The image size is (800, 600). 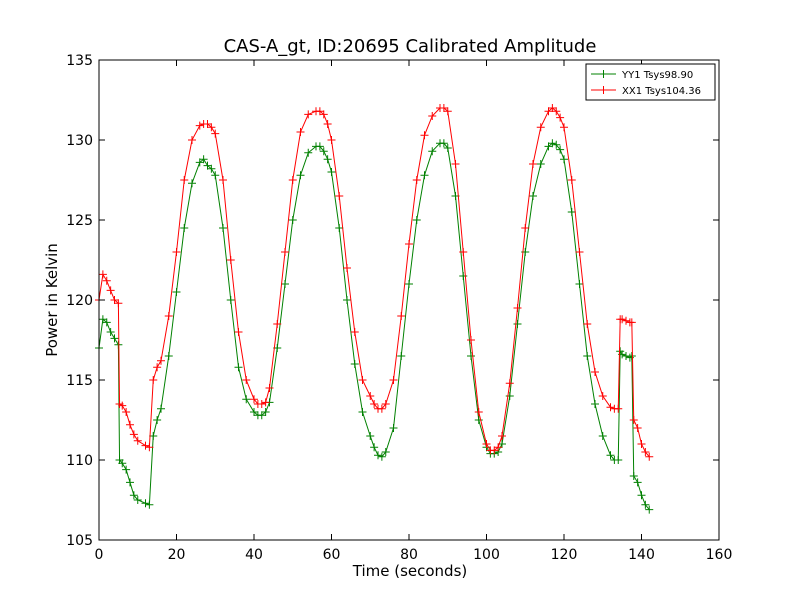 I want to click on x-axis-label: Time (seconds), so click(x=410, y=571).